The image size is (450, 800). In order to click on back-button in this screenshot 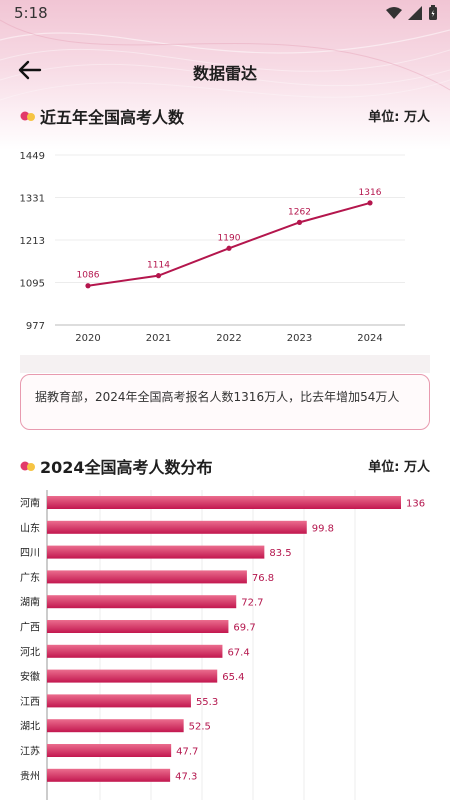, I will do `click(31, 70)`.